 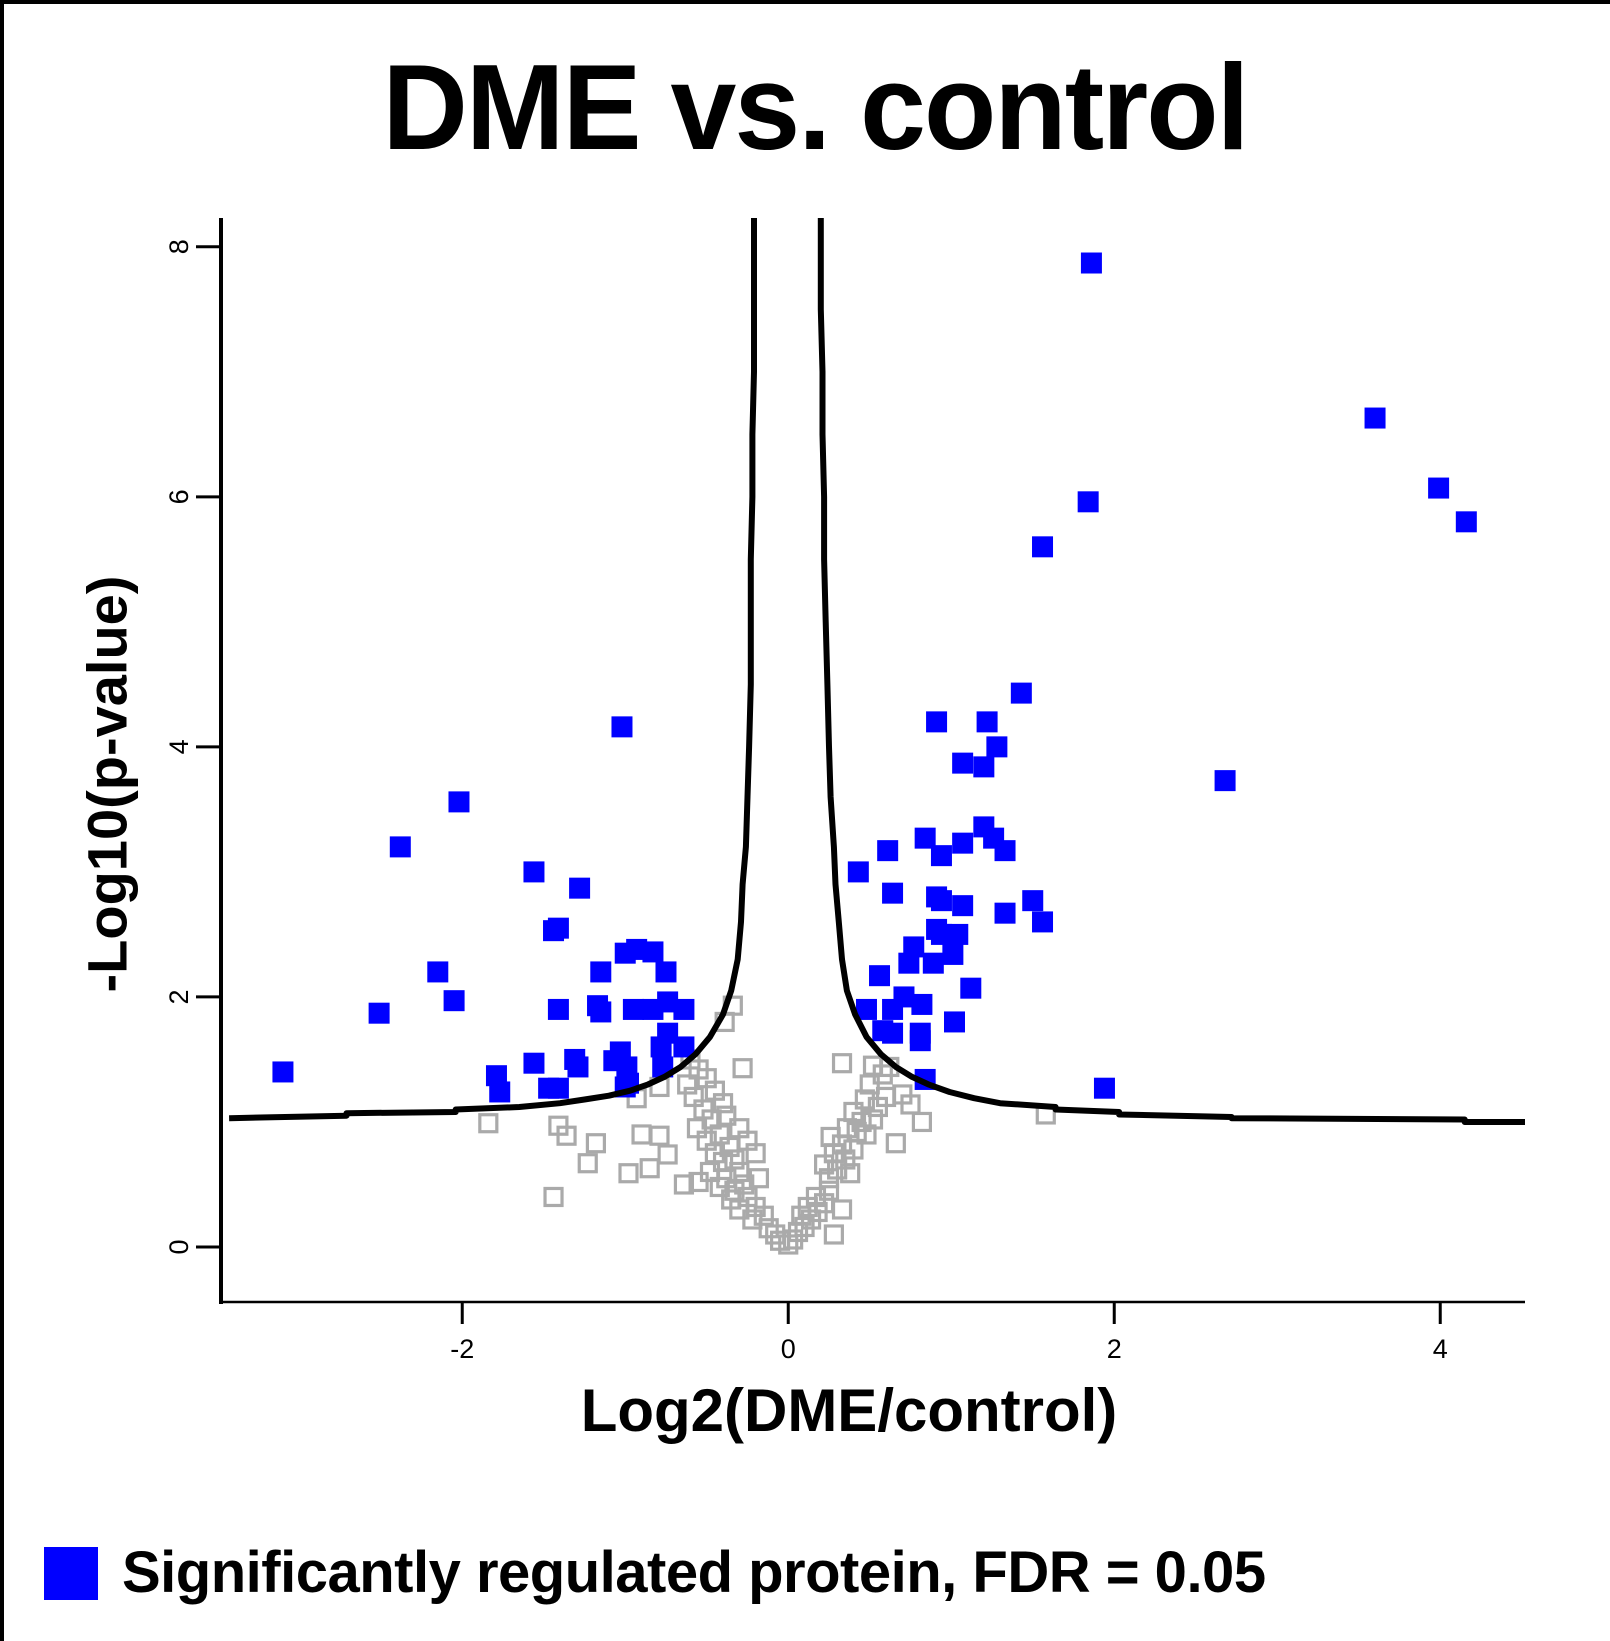 What do you see at coordinates (179, 1246) in the screenshot?
I see `y-tick-label: 0` at bounding box center [179, 1246].